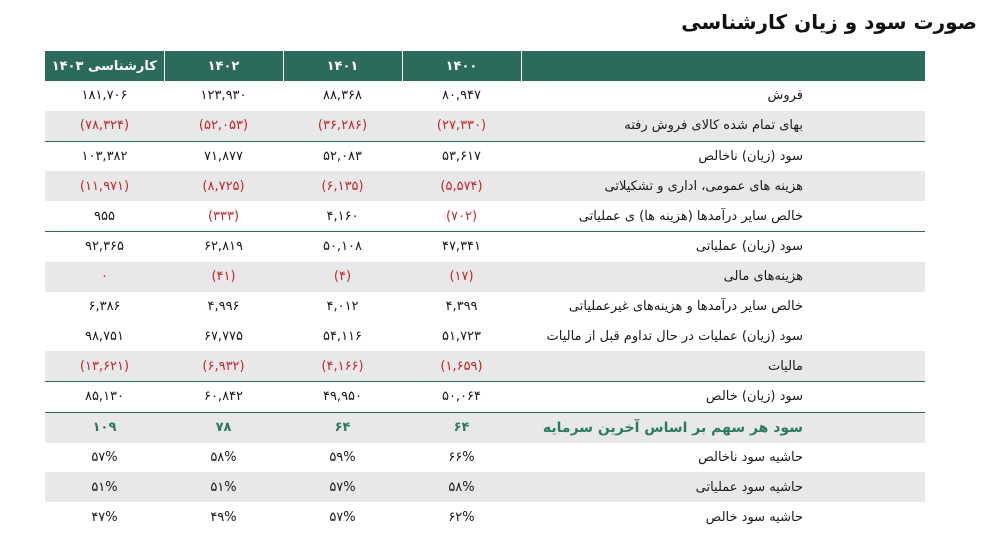  Describe the element at coordinates (104, 246) in the screenshot. I see `row-value: ۹۲,۳۶۵` at that location.